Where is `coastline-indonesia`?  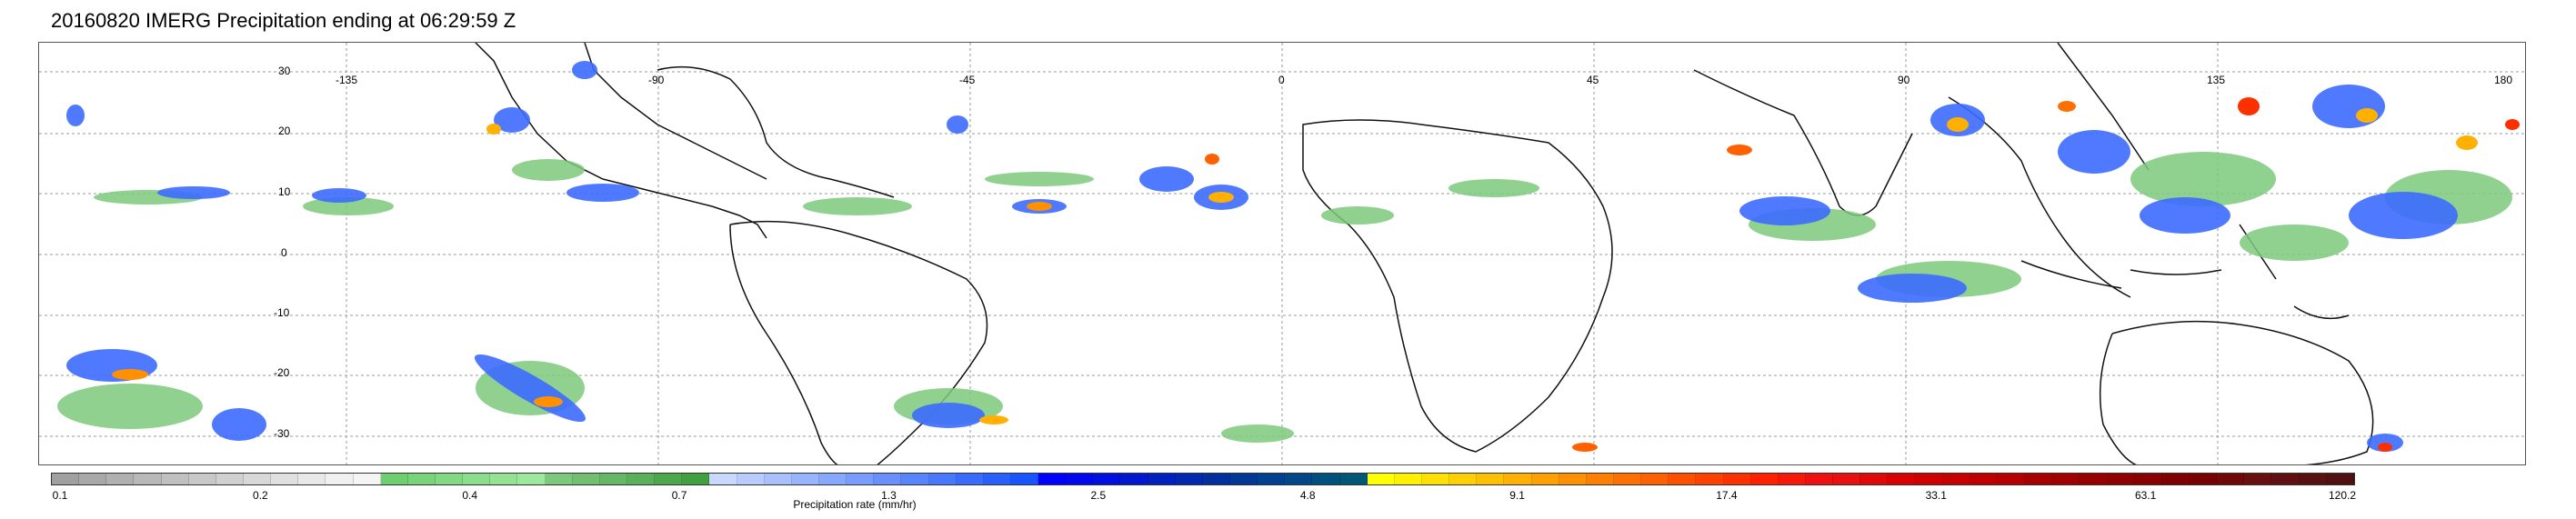 coastline-indonesia is located at coordinates (2185, 272).